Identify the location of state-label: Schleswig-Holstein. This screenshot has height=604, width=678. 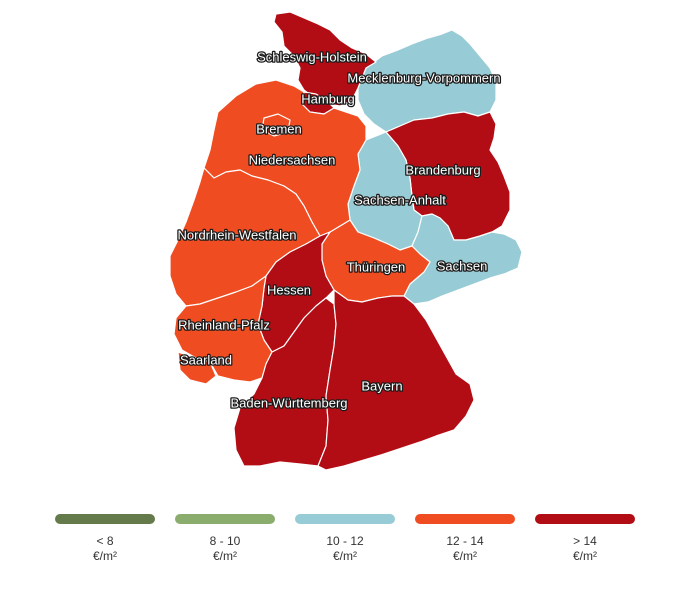
(312, 56).